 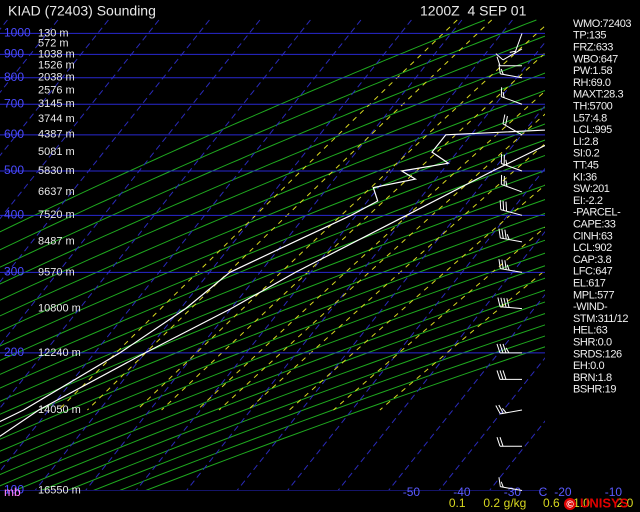 I want to click on isotherm, so click(x=80, y=119).